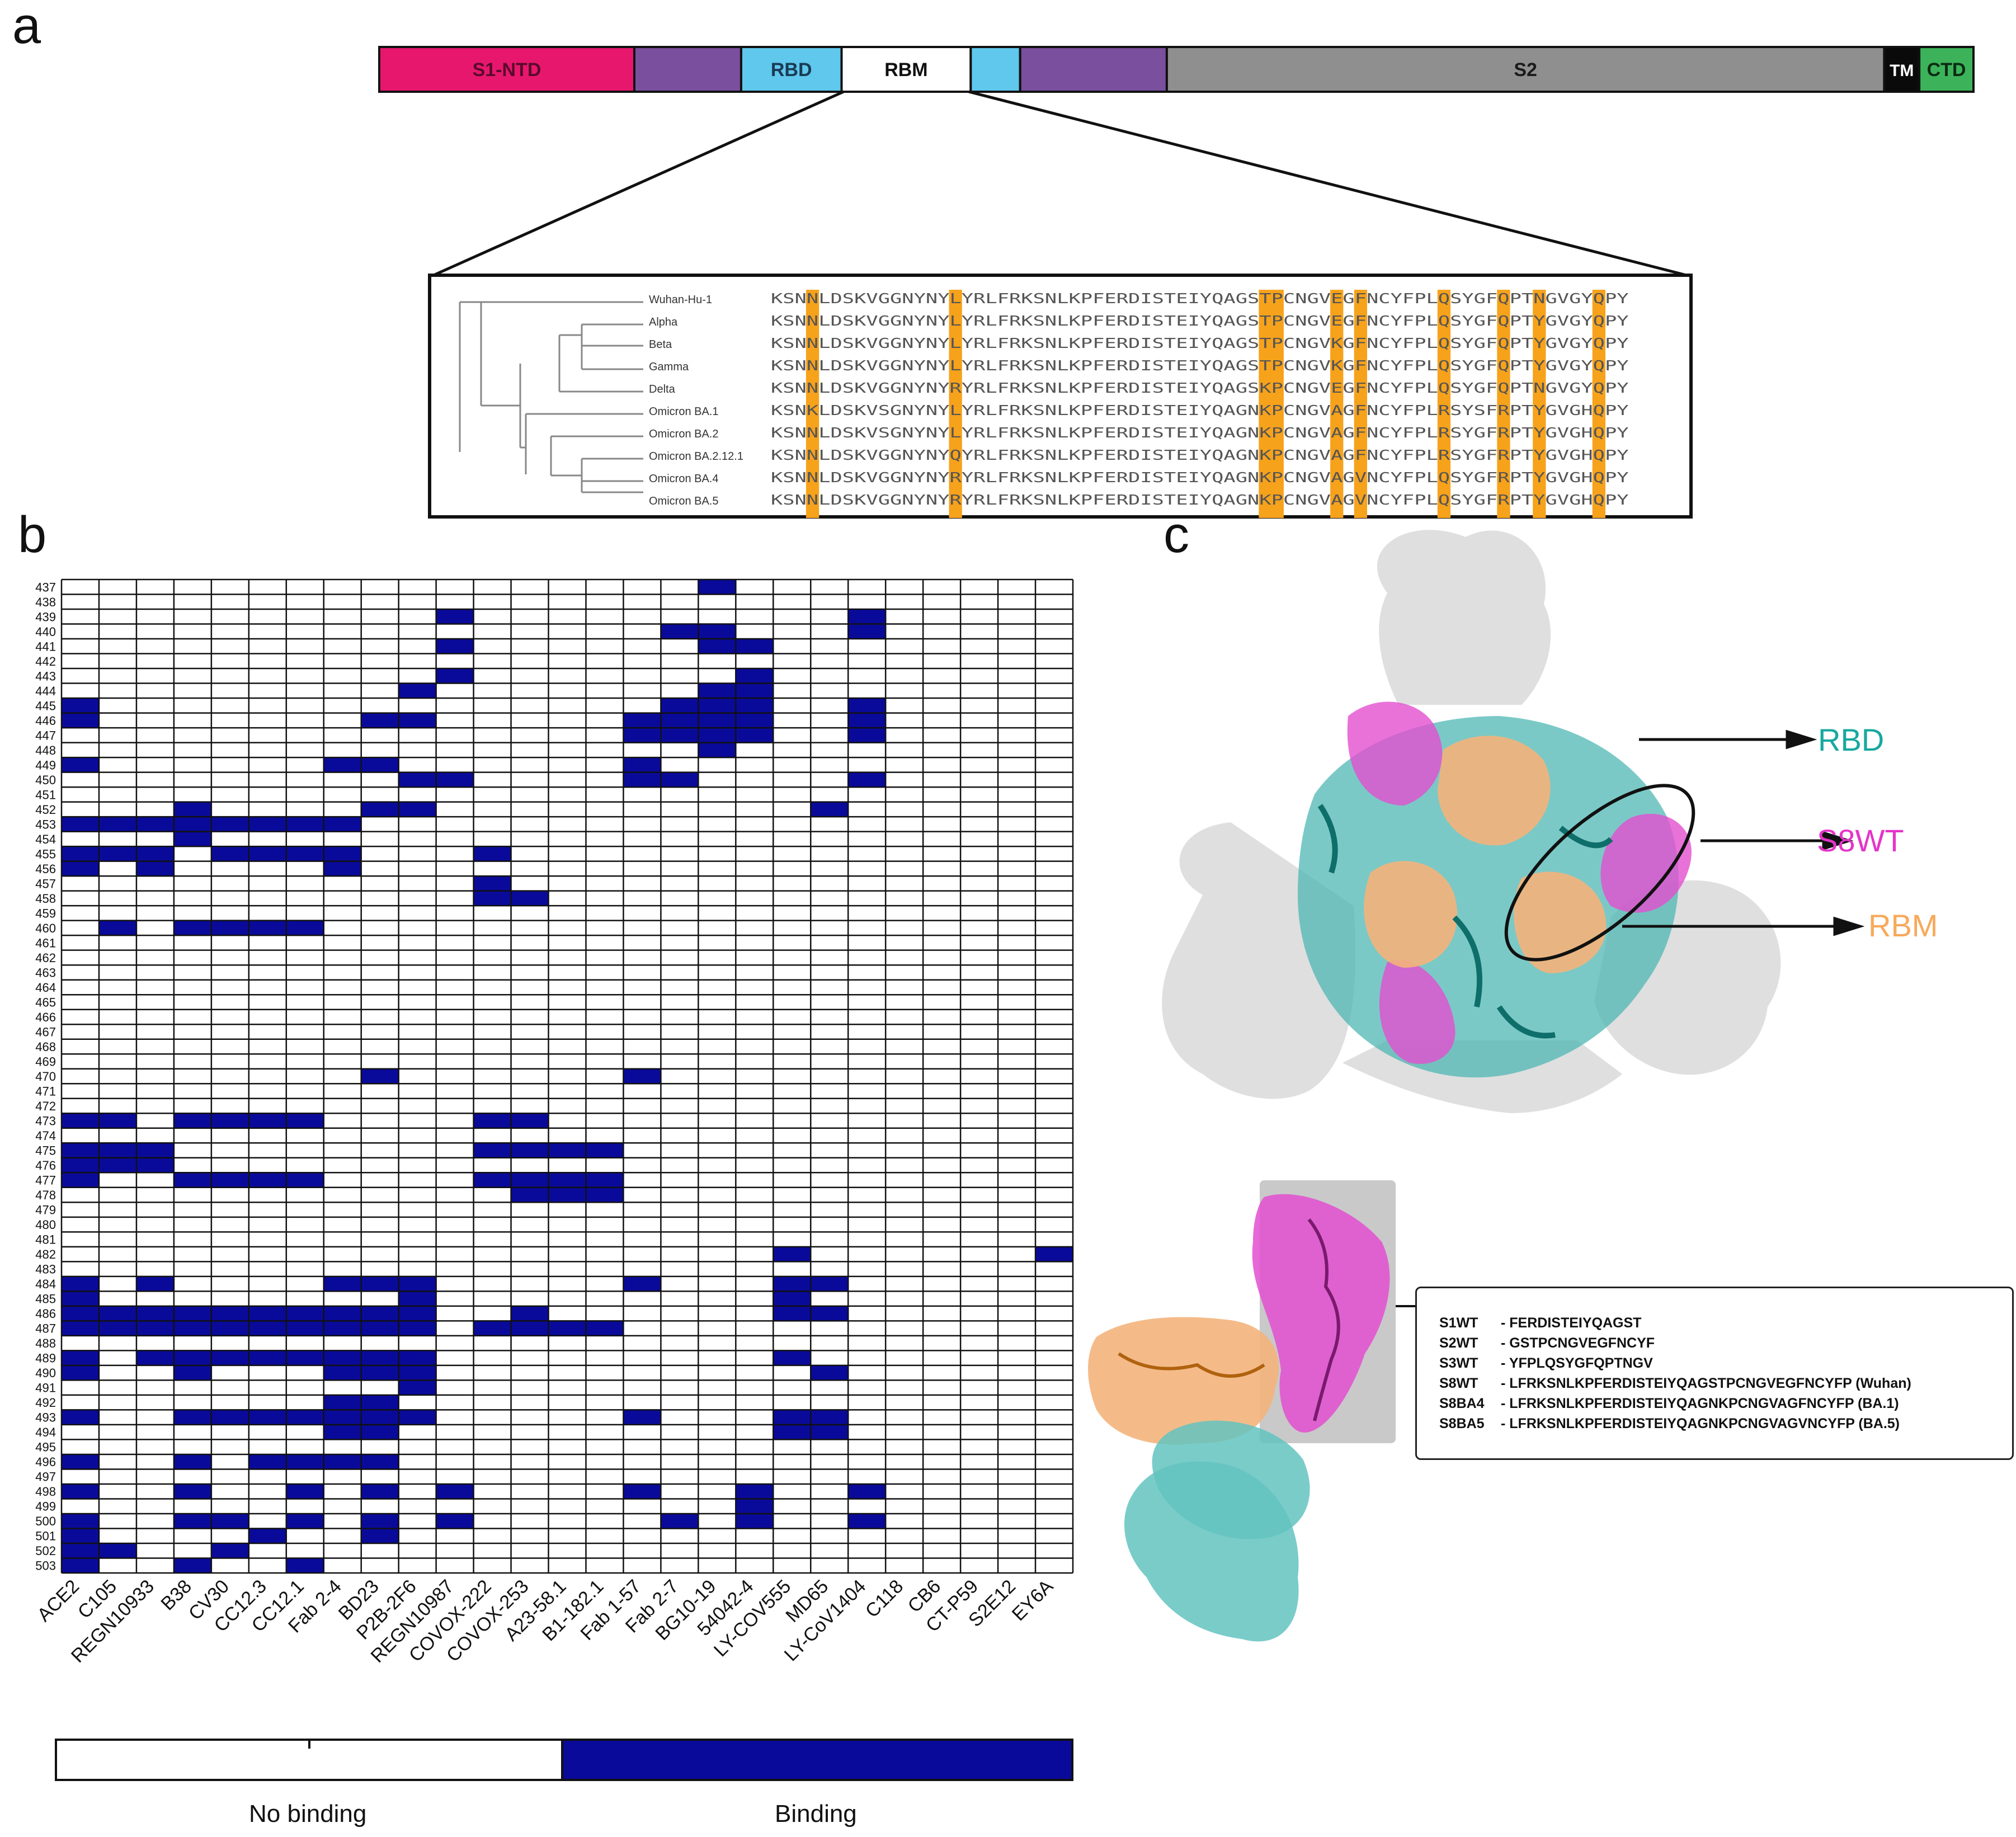 The image size is (2016, 1837). I want to click on residue-label-481: 481, so click(46, 1240).